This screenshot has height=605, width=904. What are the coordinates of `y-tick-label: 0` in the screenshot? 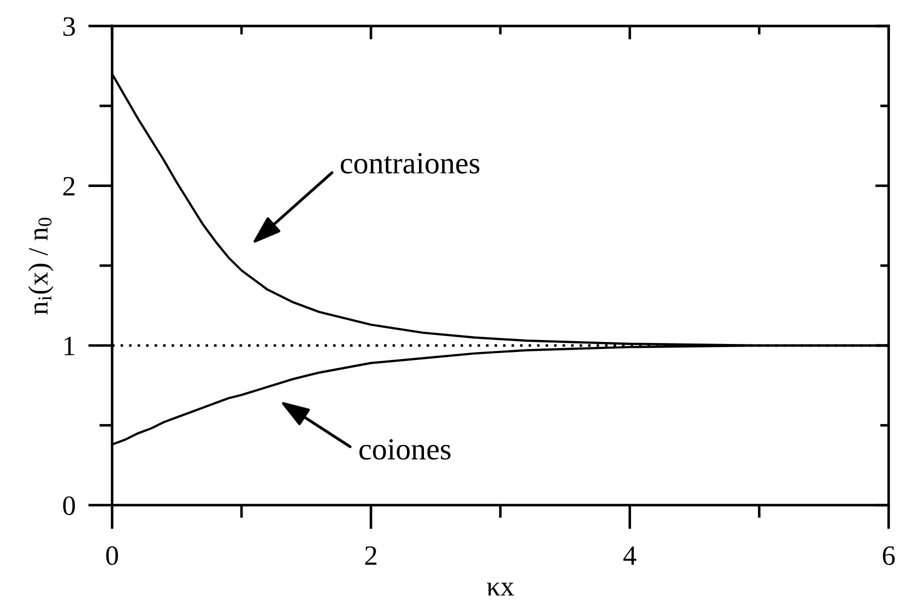 It's located at (69, 506).